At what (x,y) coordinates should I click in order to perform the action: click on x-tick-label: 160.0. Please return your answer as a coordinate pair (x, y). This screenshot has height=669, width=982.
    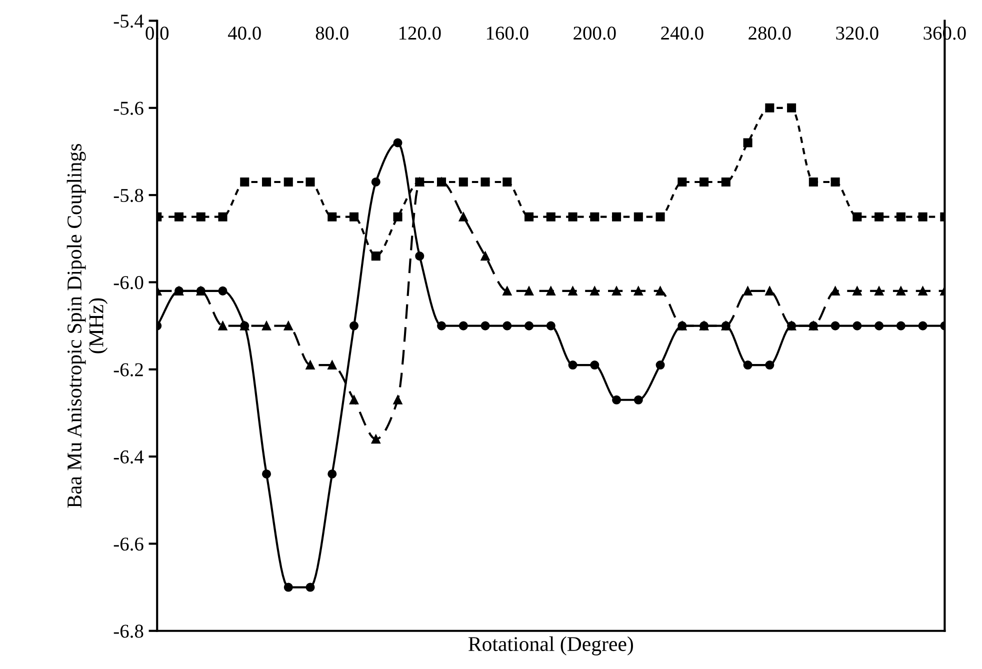
    Looking at the image, I should click on (507, 33).